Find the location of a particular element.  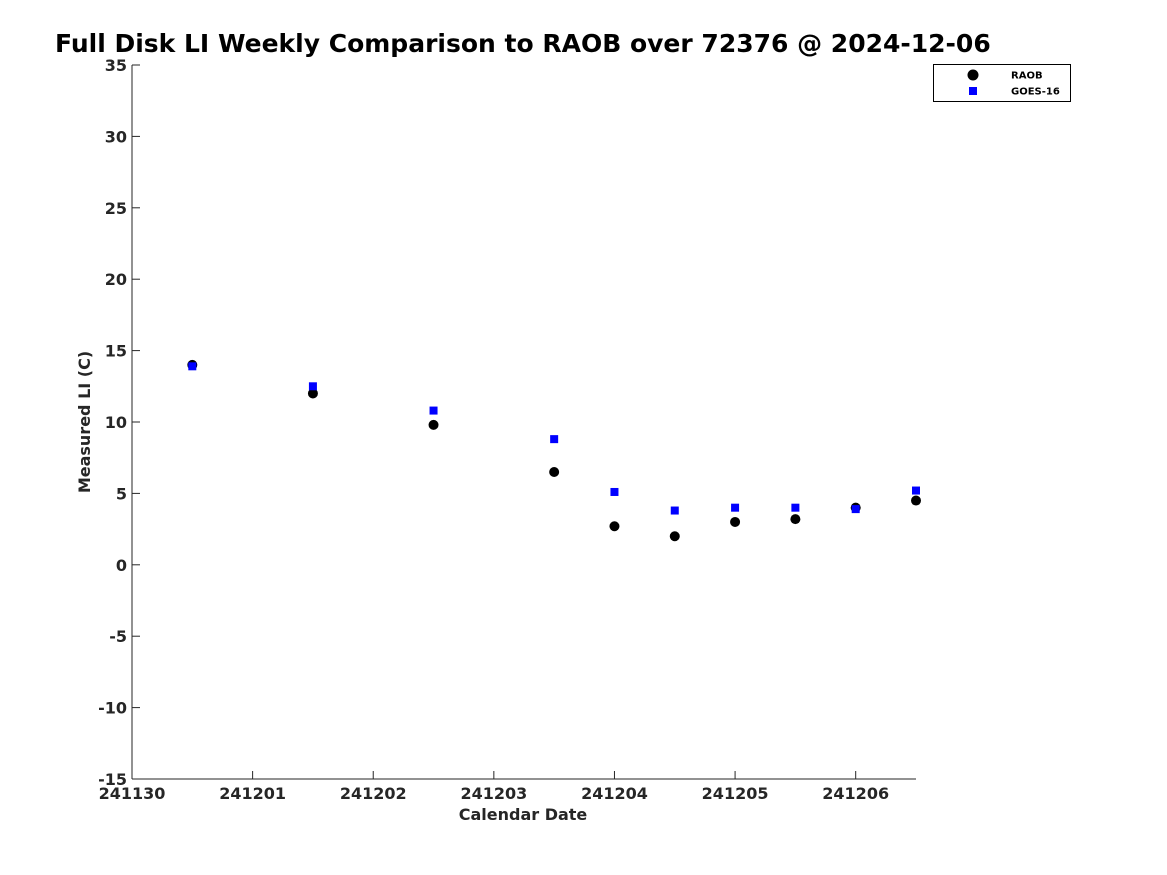

legend-raob-marker is located at coordinates (973, 75).